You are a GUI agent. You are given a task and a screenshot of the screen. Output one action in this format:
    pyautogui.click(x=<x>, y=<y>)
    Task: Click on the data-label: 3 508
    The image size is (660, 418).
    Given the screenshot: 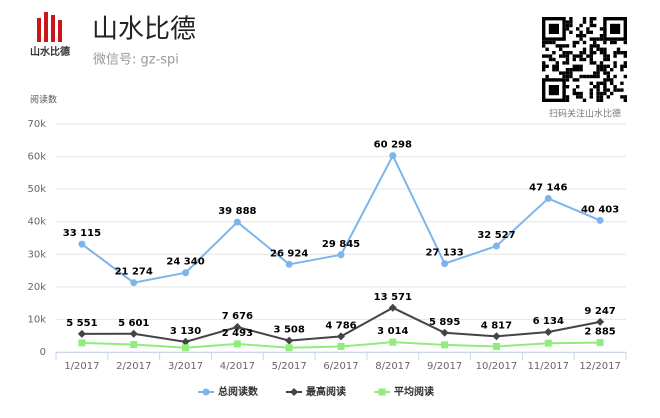 What is the action you would take?
    pyautogui.click(x=289, y=330)
    